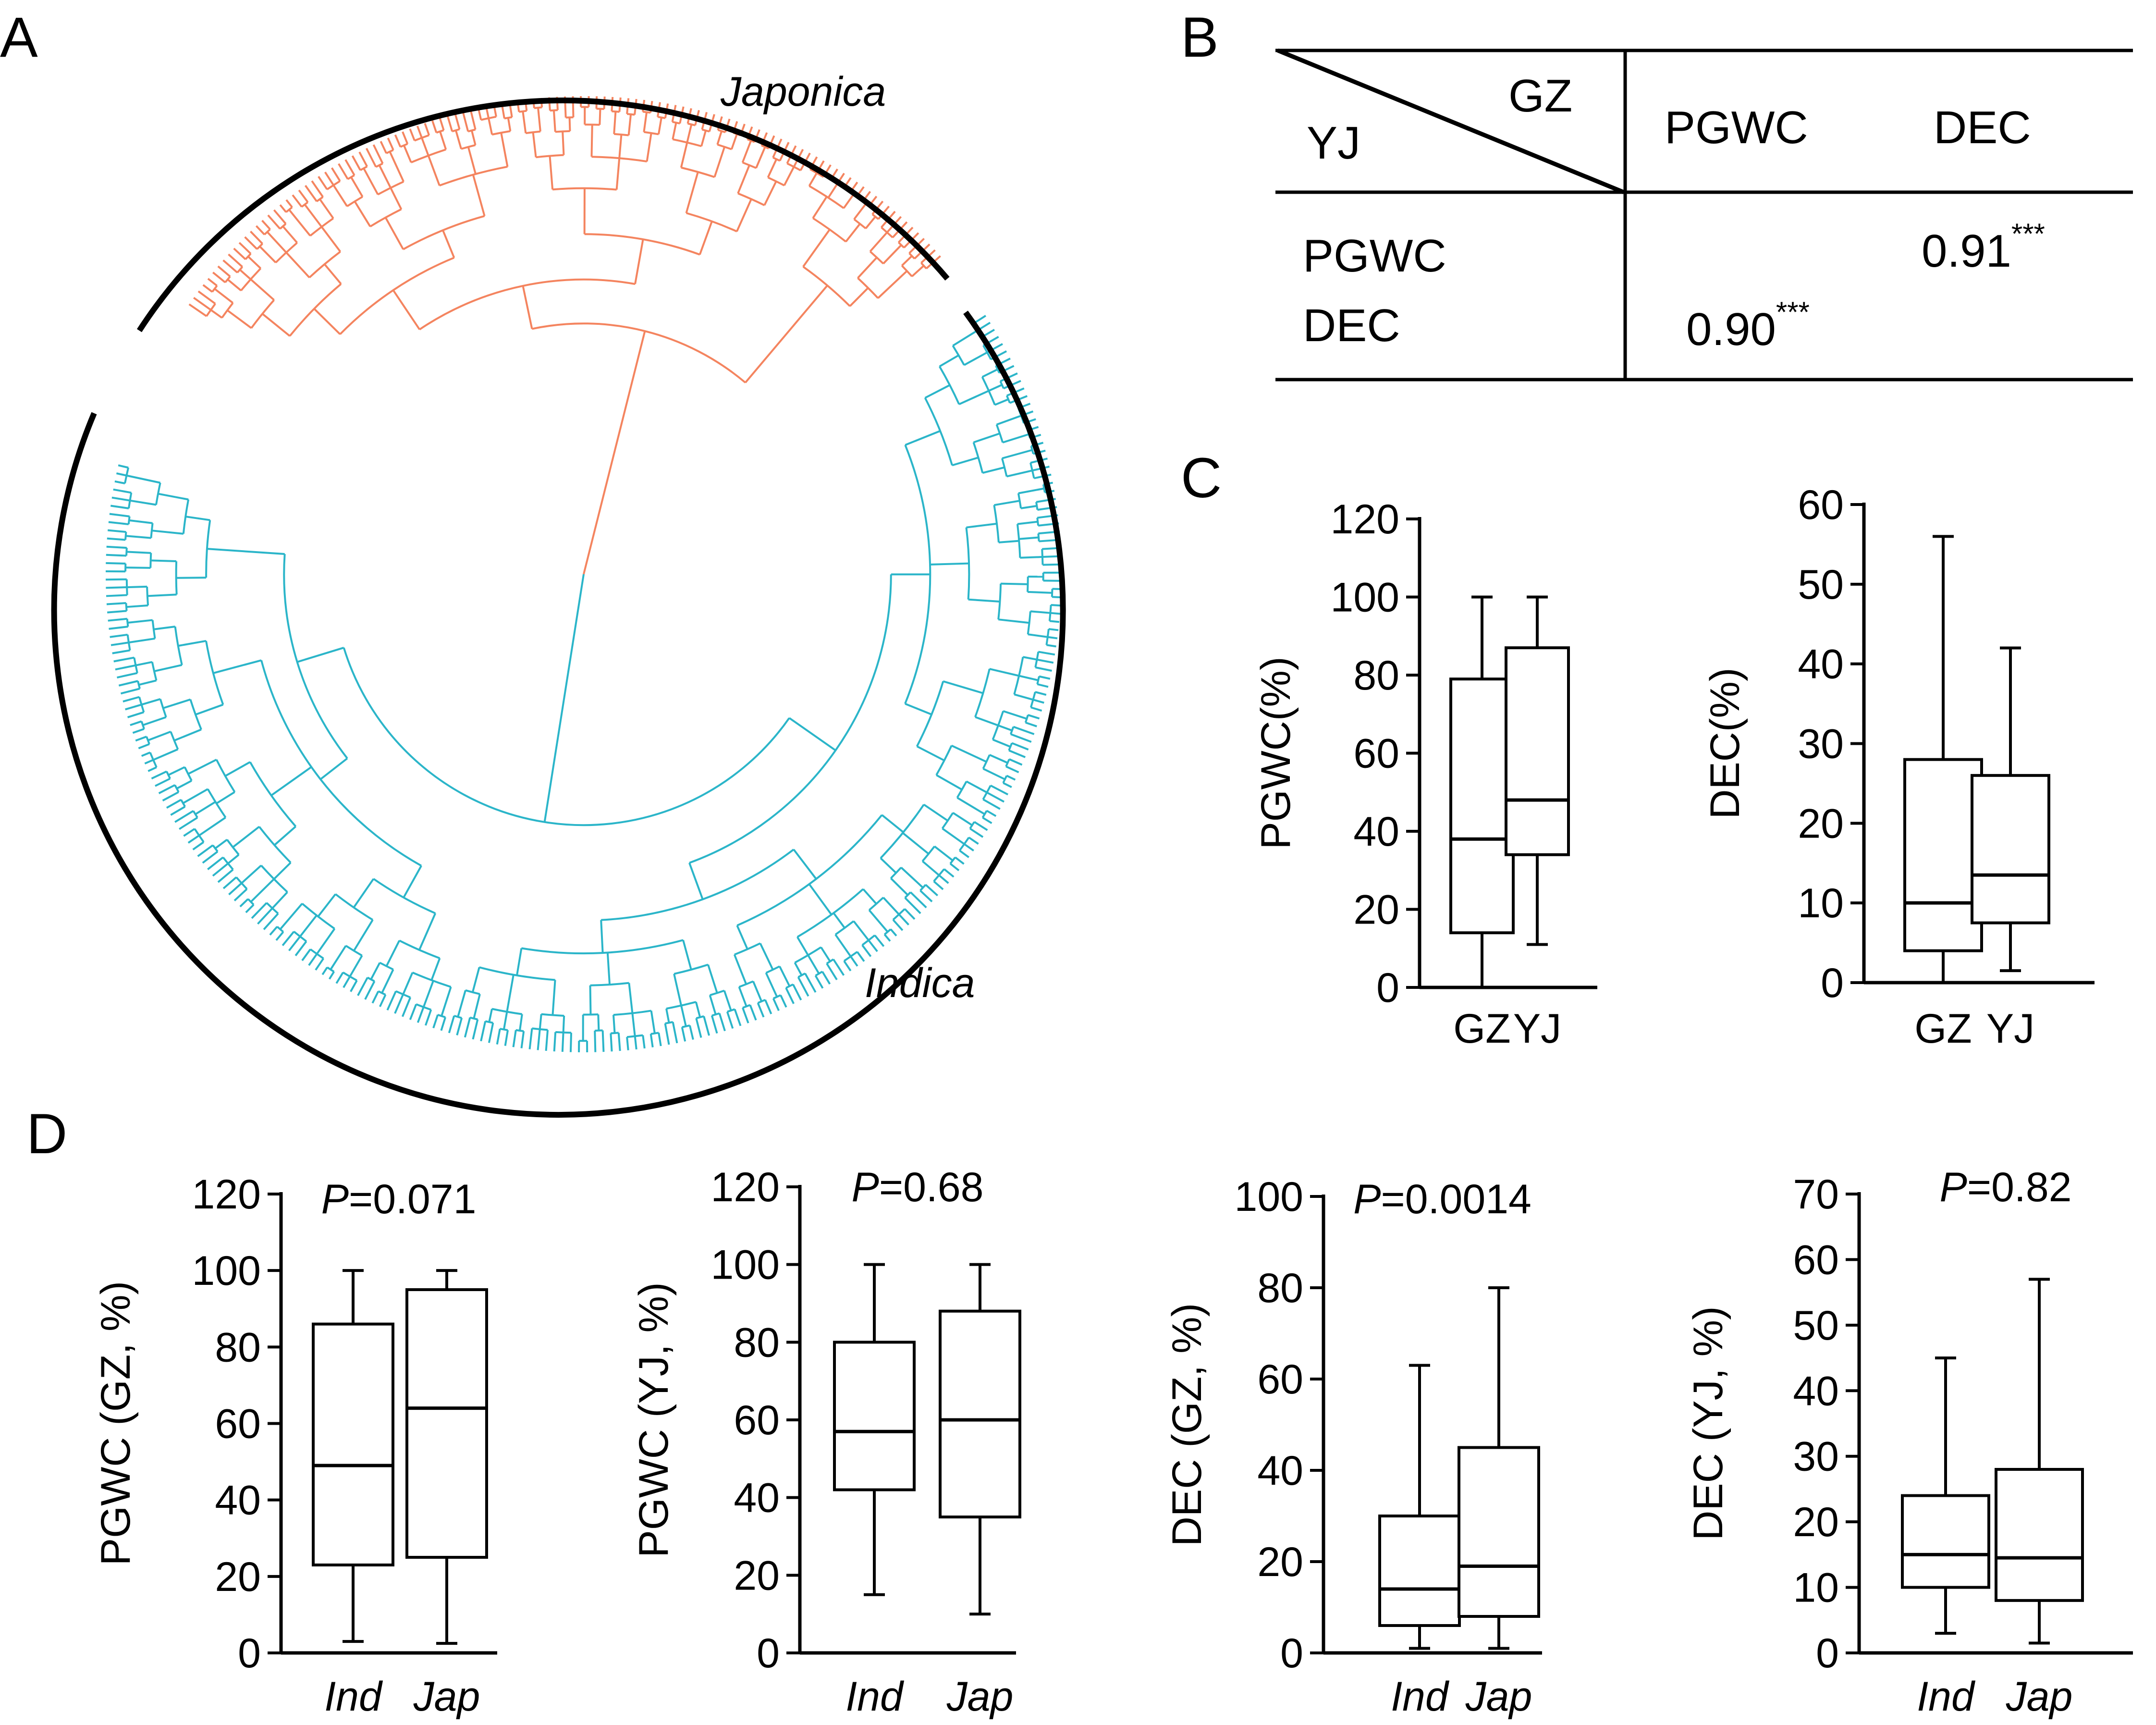 Image resolution: width=2156 pixels, height=1725 pixels. I want to click on y-tick-label: 60, so click(1376, 754).